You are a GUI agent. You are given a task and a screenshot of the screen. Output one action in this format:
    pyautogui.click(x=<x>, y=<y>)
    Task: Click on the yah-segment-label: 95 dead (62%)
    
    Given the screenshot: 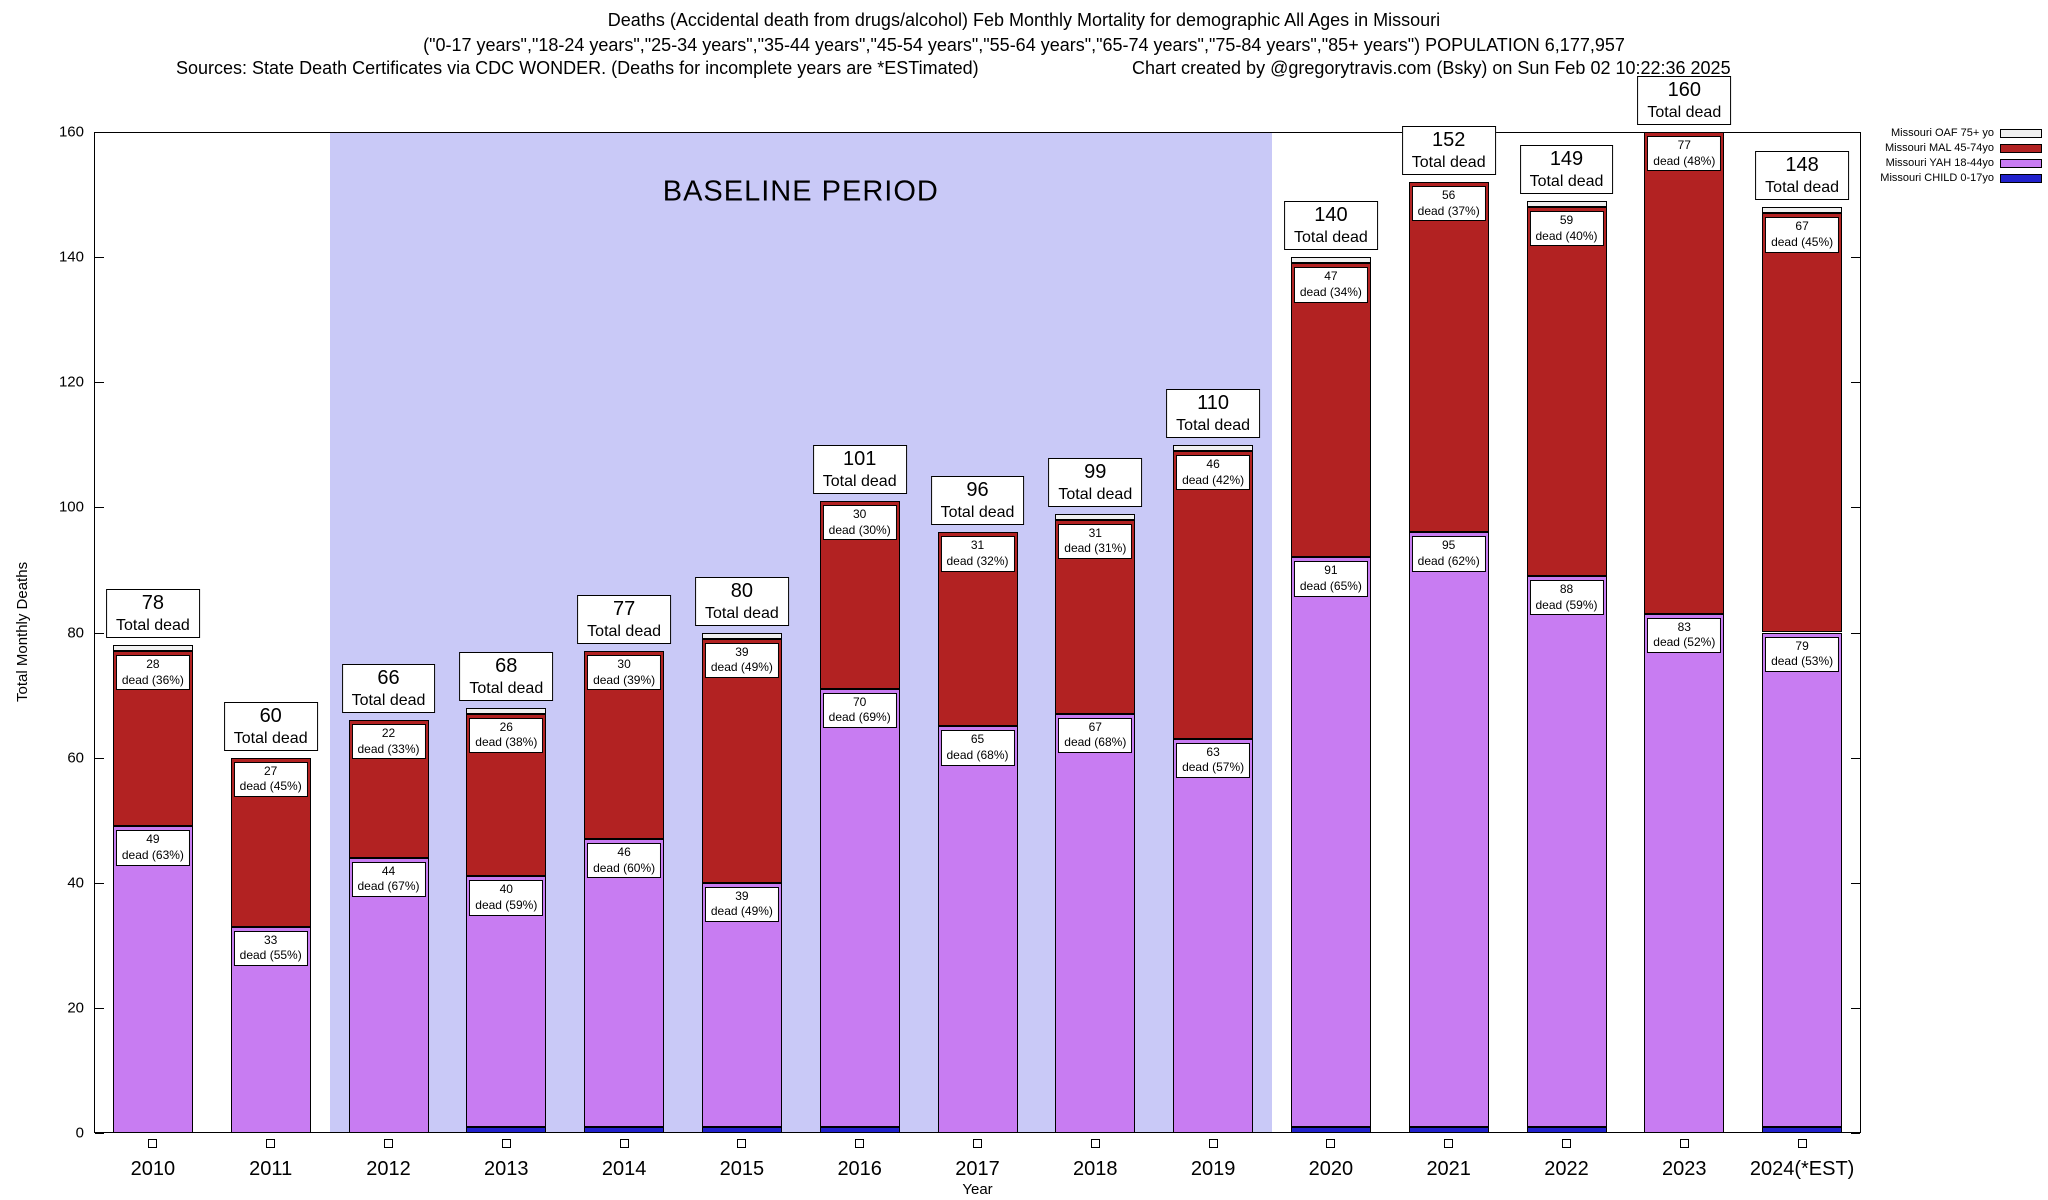 What is the action you would take?
    pyautogui.click(x=1448, y=554)
    